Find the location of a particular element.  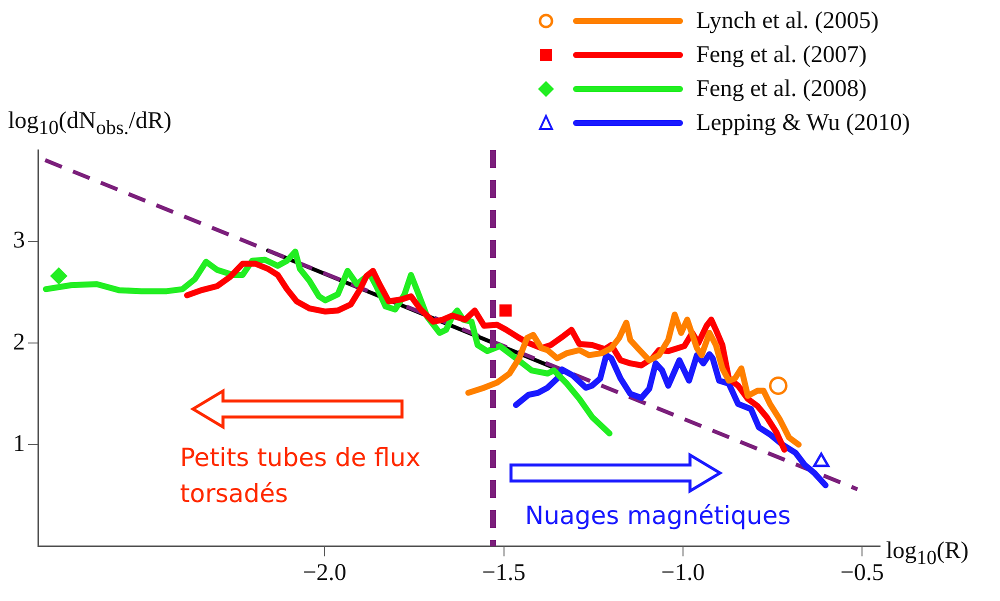

x-tick-label: −1.5 is located at coordinates (504, 573).